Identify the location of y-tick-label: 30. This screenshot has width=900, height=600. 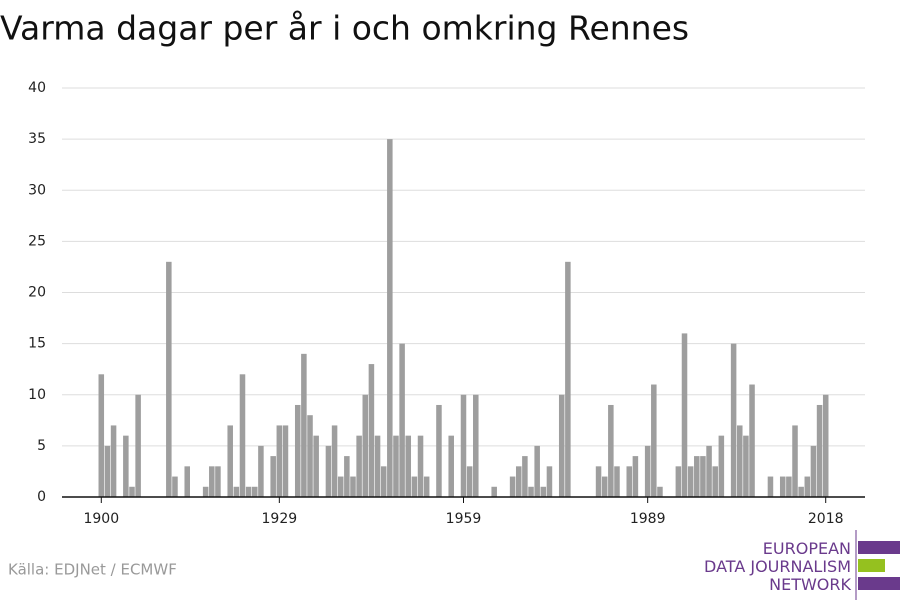
(37, 190).